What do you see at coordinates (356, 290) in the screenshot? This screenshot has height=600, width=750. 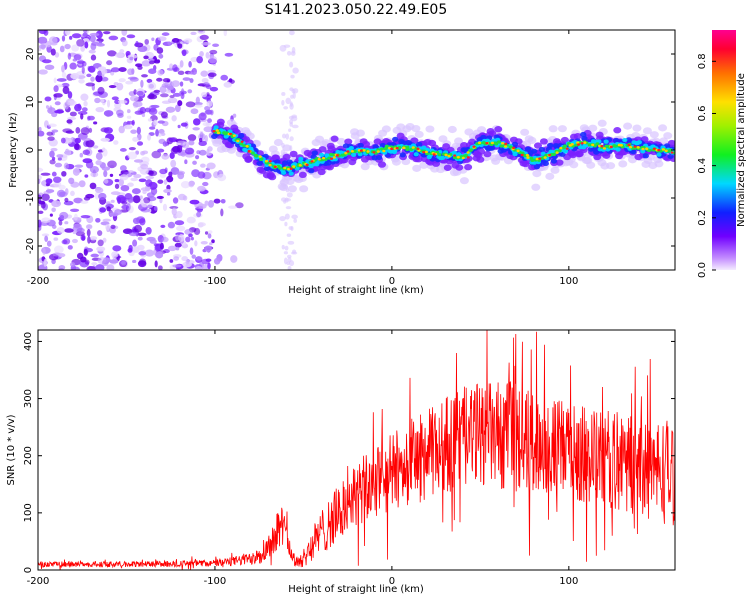 I see `heatmap-x-axis-label: Height of straight line (km)` at bounding box center [356, 290].